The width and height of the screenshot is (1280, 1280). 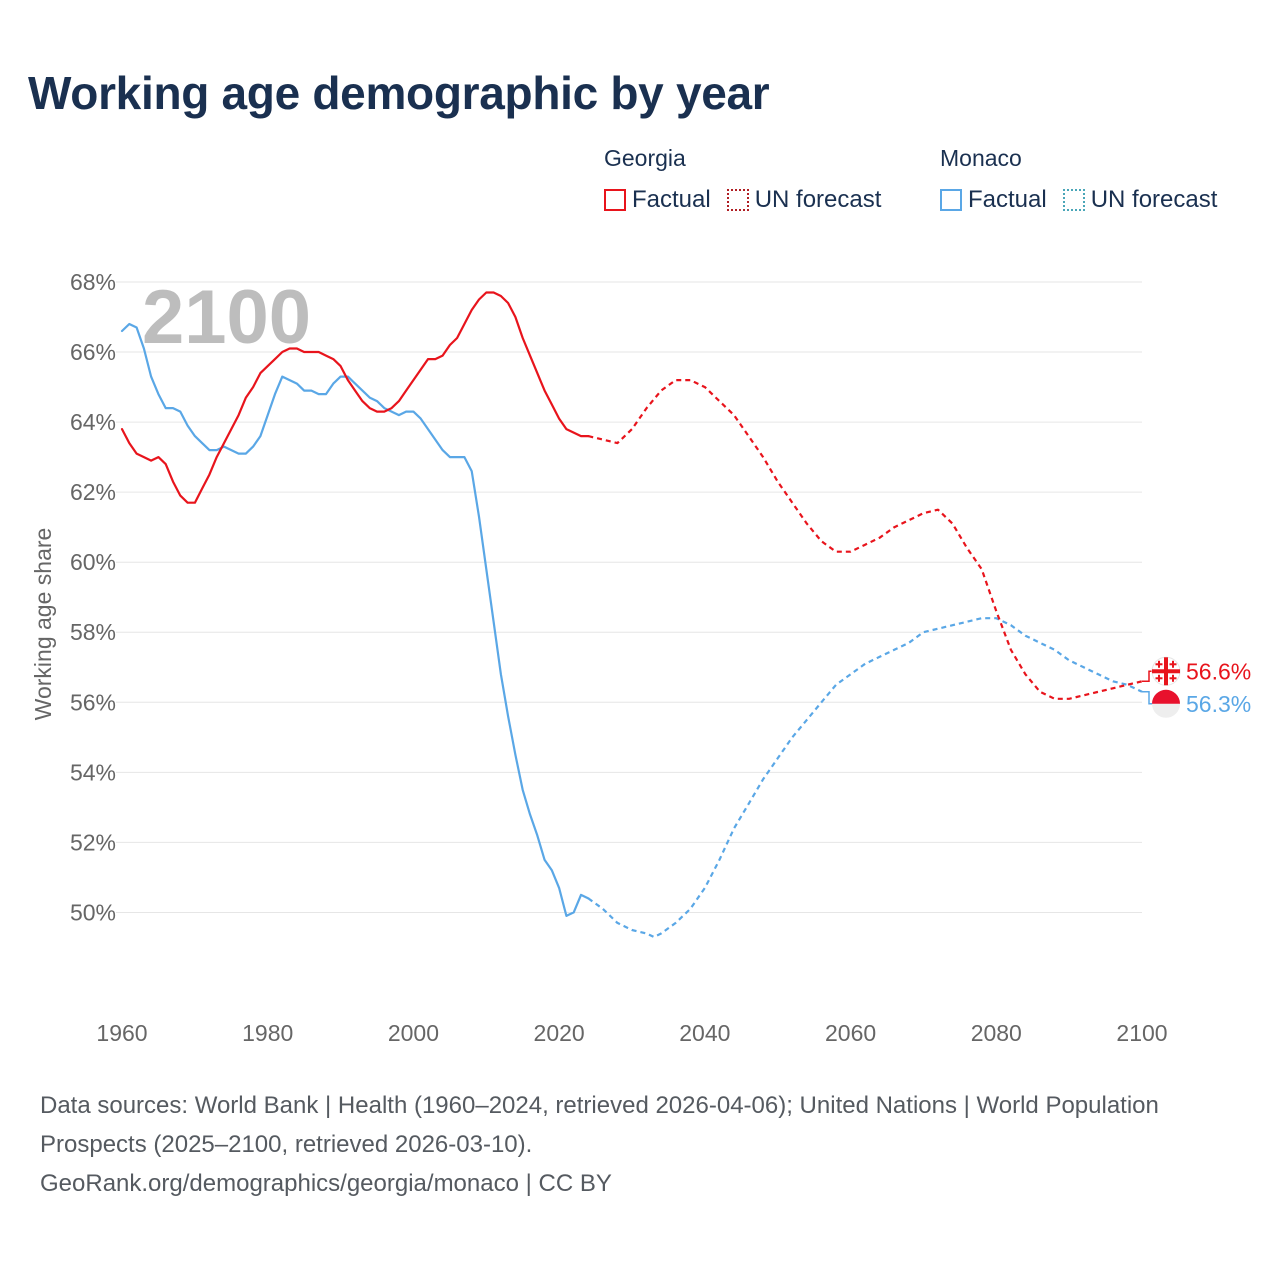 I want to click on year-label: 2100, so click(x=226, y=317).